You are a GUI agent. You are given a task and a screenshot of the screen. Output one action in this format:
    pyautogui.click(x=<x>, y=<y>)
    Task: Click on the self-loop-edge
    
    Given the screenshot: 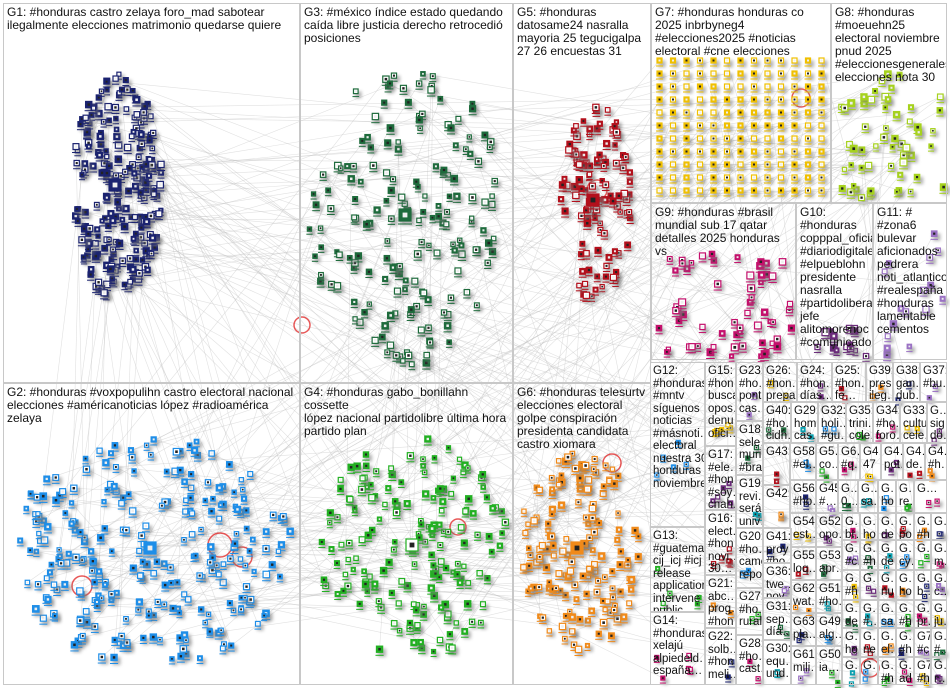 What is the action you would take?
    pyautogui.click(x=458, y=527)
    